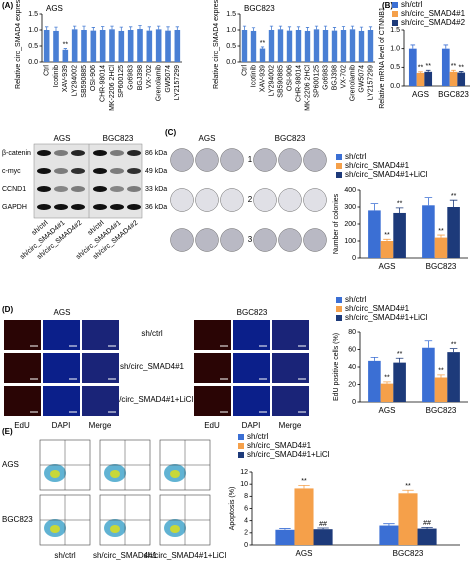 The height and width of the screenshot is (568, 474). What do you see at coordinates (279, 445) in the screenshot?
I see `legend-label: sh/circ_SMAD4#1` at bounding box center [279, 445].